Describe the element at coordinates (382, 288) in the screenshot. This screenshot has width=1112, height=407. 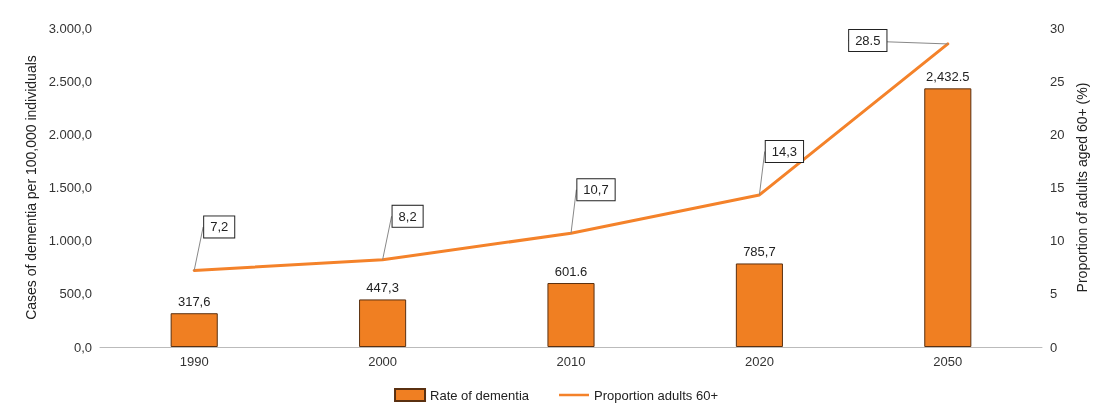
I see `data-label: 447,3` at that location.